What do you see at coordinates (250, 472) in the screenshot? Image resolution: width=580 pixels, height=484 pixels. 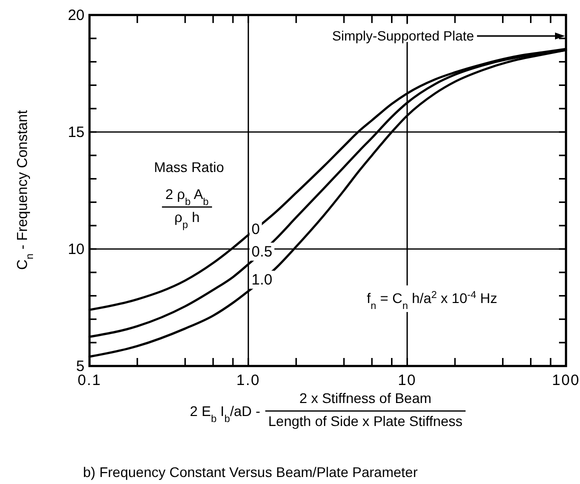 I see `text: b) Frequency Constant Versus Beam/Plate Parameter` at bounding box center [250, 472].